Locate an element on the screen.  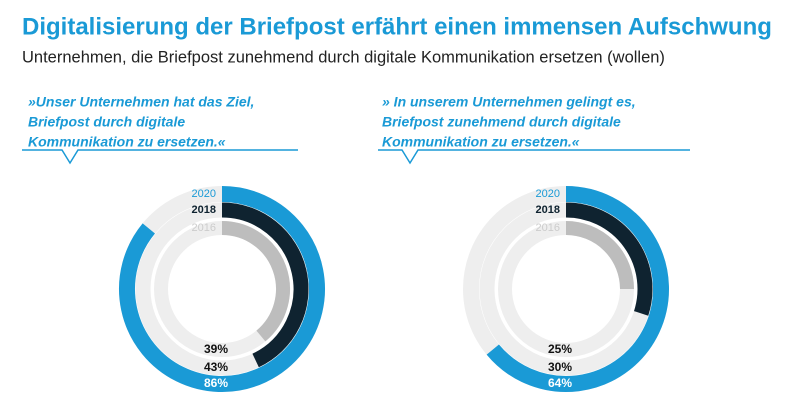
value-label: 39% is located at coordinates (216, 349).